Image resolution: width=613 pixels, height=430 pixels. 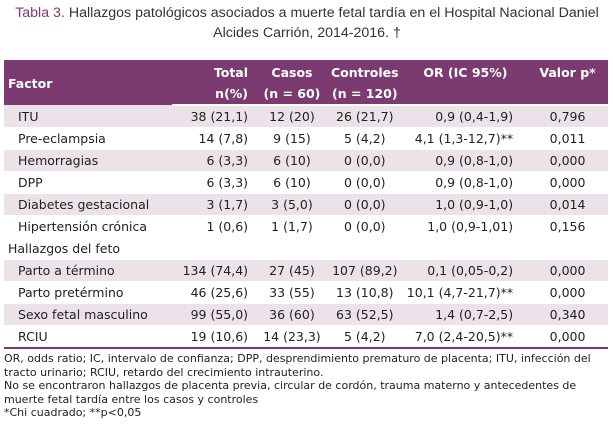 I want to click on cell-casos: 9 (15), so click(x=292, y=138).